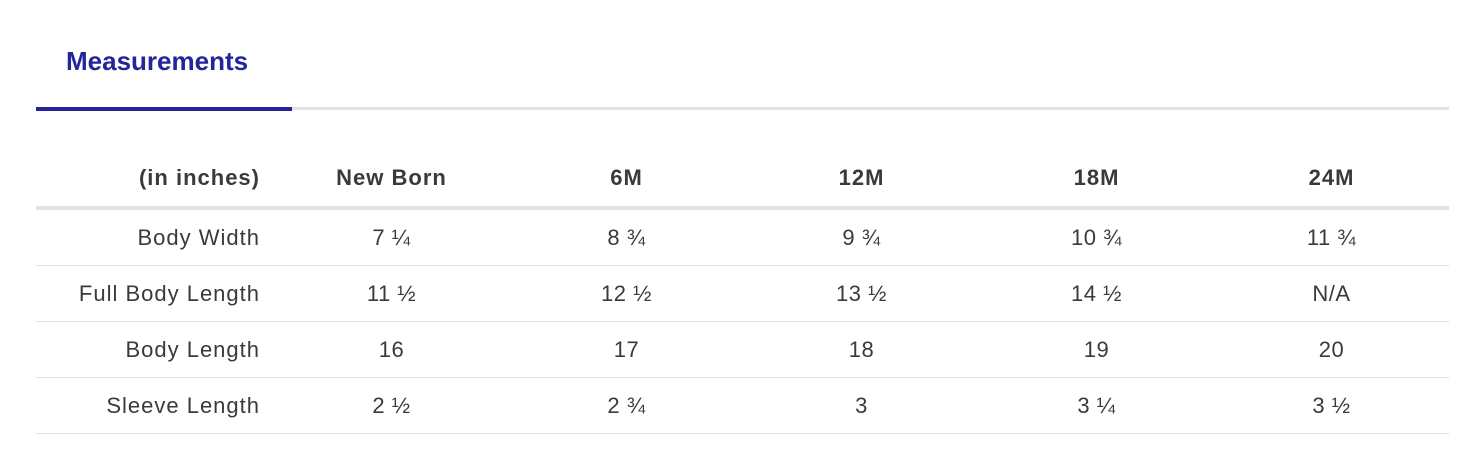 Image resolution: width=1468 pixels, height=454 pixels. Describe the element at coordinates (1096, 293) in the screenshot. I see `table-cell: 14 ½` at that location.